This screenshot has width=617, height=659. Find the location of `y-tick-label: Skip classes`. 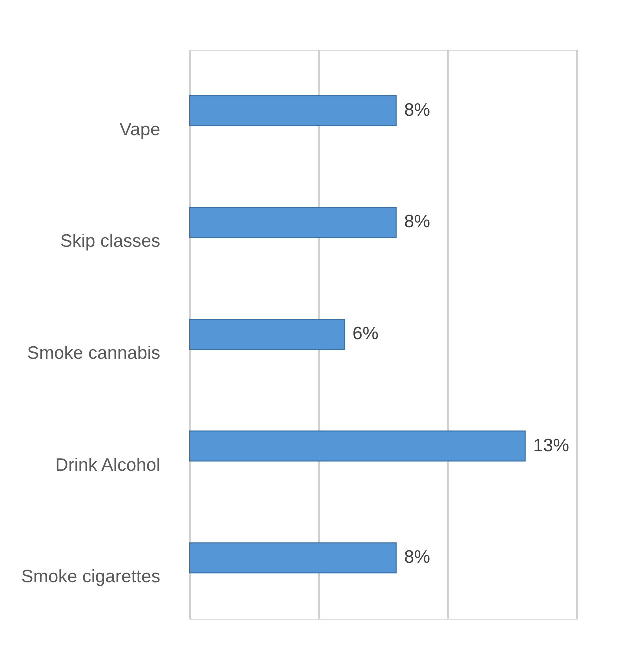

y-tick-label: Skip classes is located at coordinates (110, 241).